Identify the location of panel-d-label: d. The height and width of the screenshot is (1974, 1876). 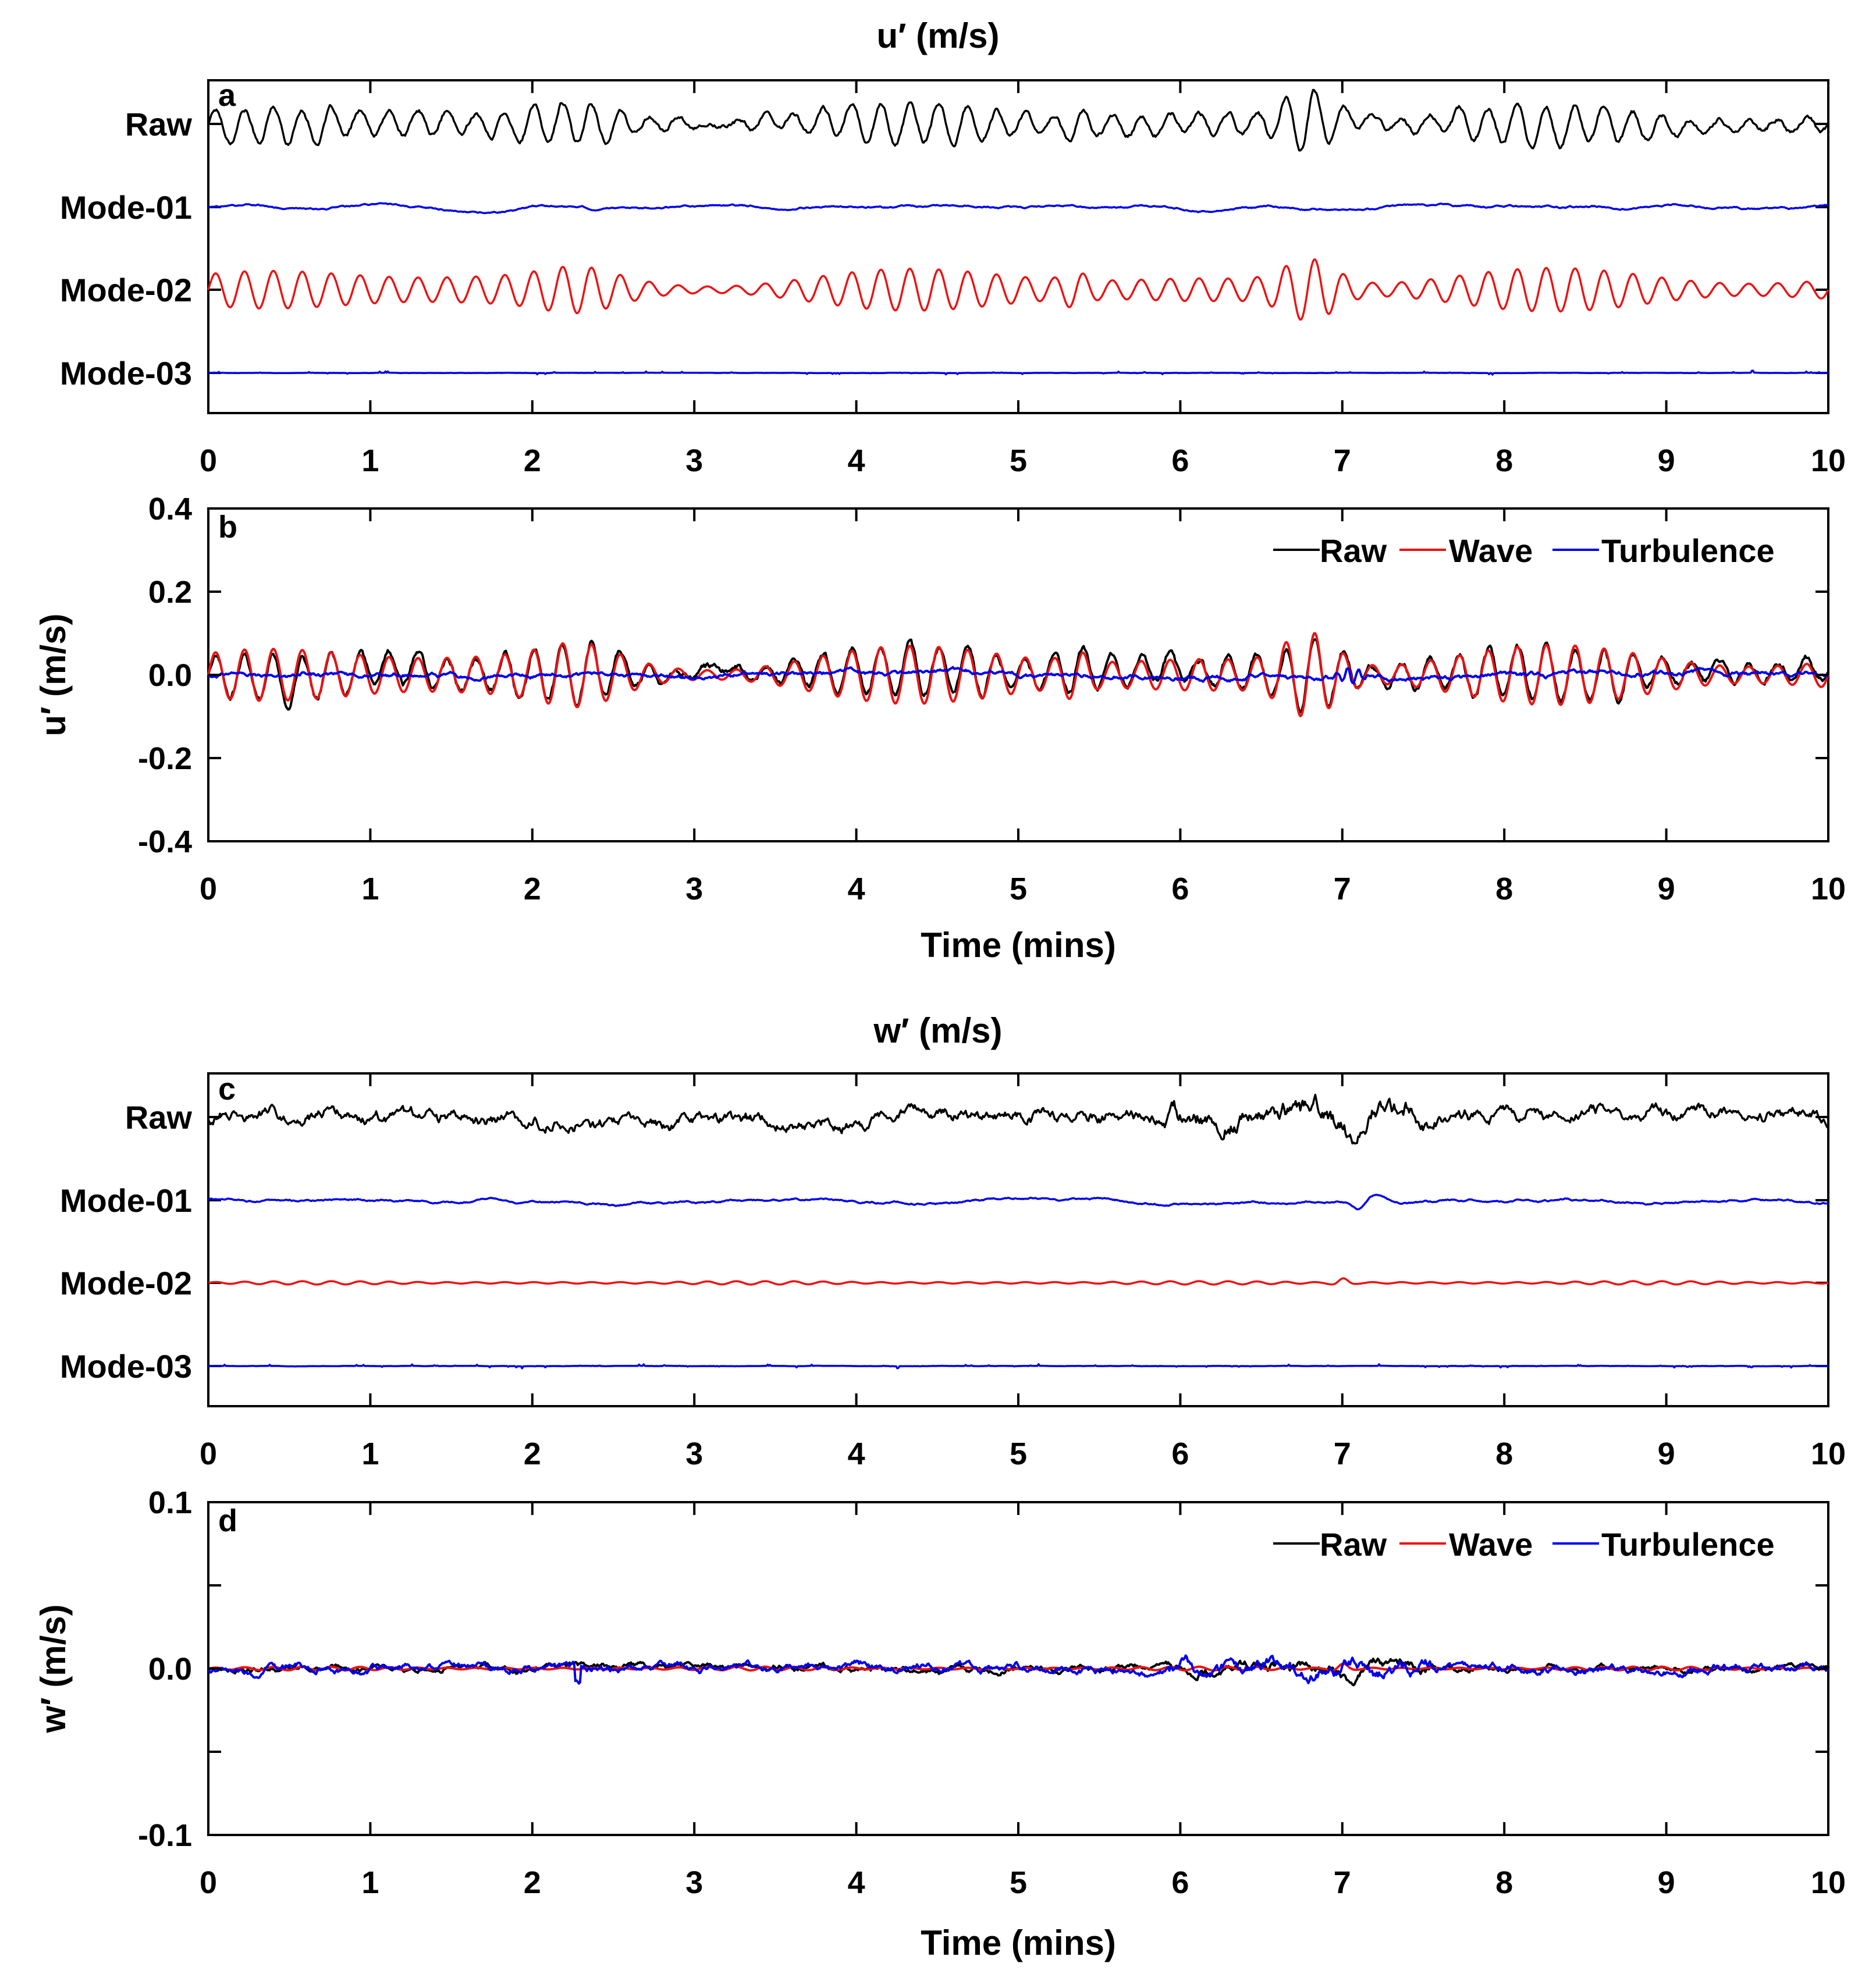
(227, 1520).